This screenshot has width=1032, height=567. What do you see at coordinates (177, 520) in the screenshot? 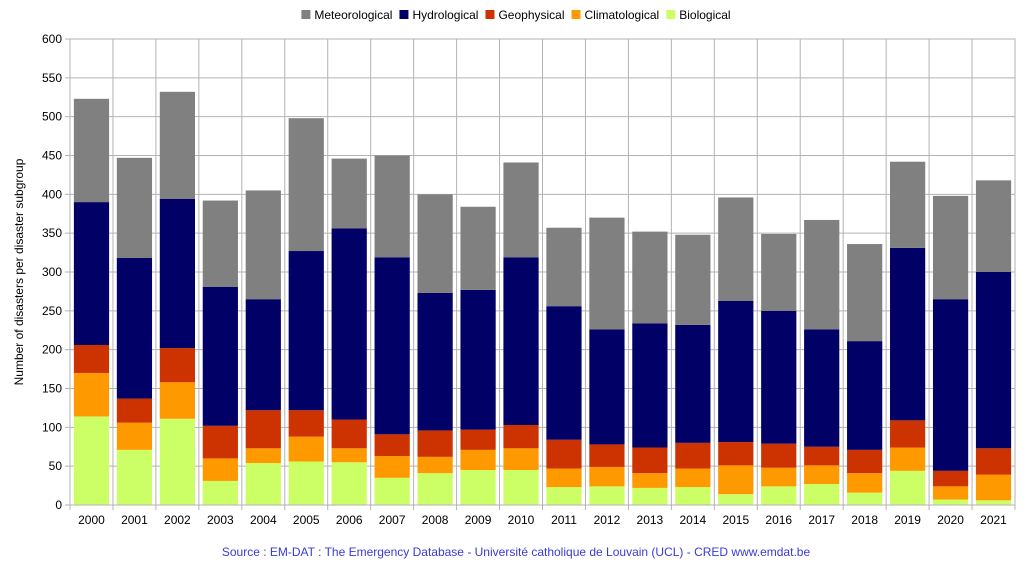
I see `x-tick-label: 2002` at bounding box center [177, 520].